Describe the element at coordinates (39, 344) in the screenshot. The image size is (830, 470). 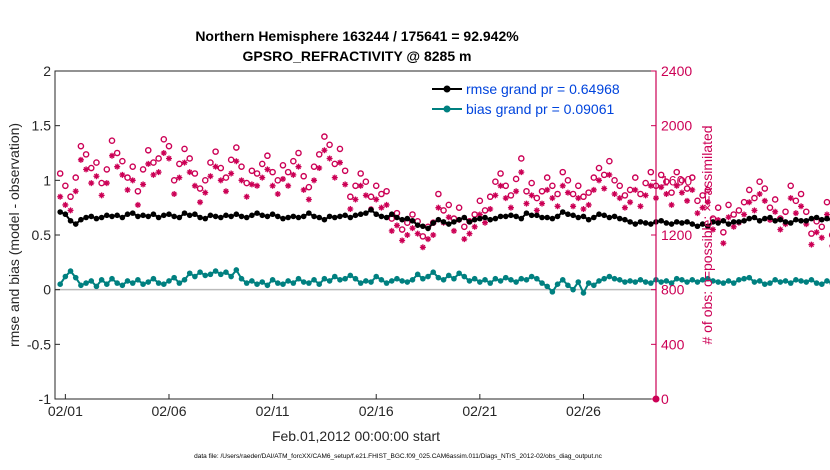
I see `y-left-tick-label: -0.5` at that location.